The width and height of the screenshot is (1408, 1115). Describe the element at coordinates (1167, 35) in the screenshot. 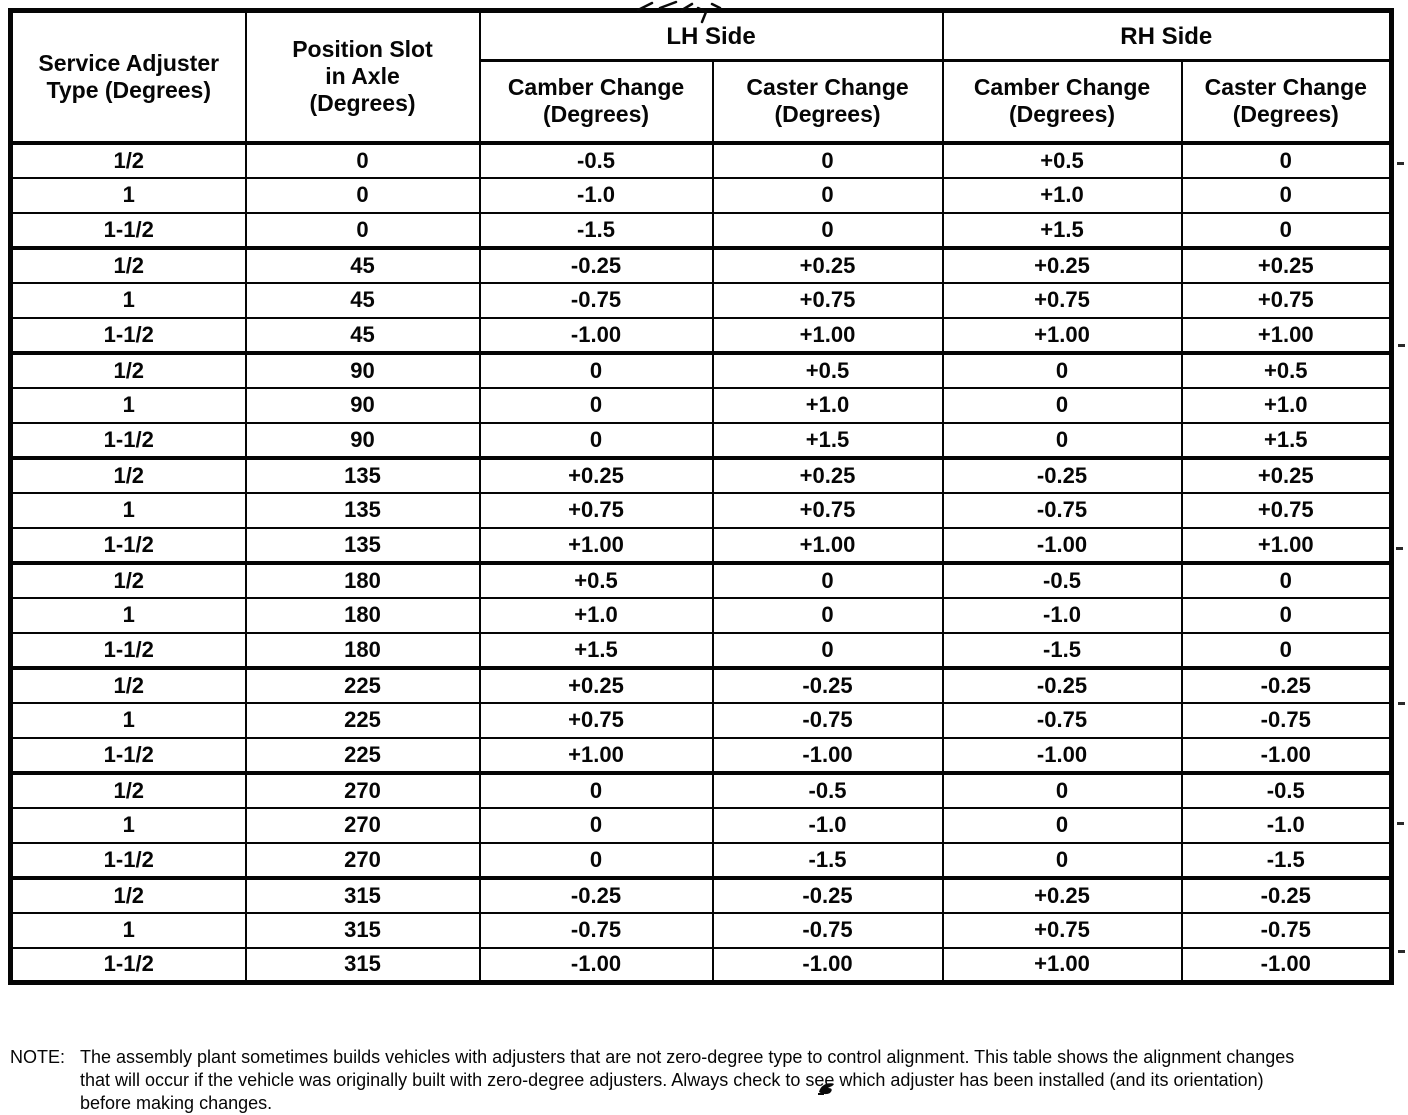

I see `header-rh-side: RH Side` at that location.